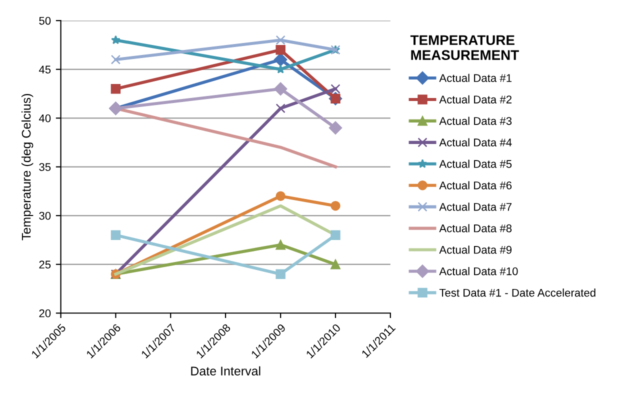  Describe the element at coordinates (475, 206) in the screenshot. I see `legend-label: Actual Data #7` at that location.